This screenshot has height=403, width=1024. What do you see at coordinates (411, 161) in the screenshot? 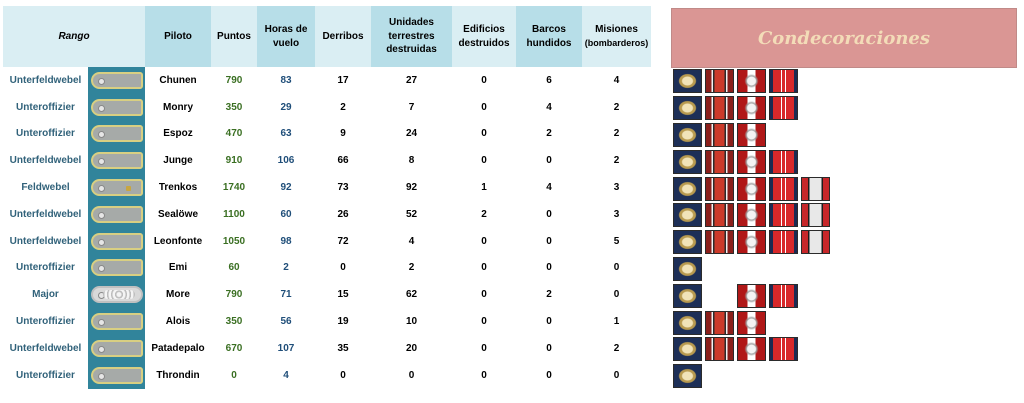
I see `unidades-value: 8` at bounding box center [411, 161].